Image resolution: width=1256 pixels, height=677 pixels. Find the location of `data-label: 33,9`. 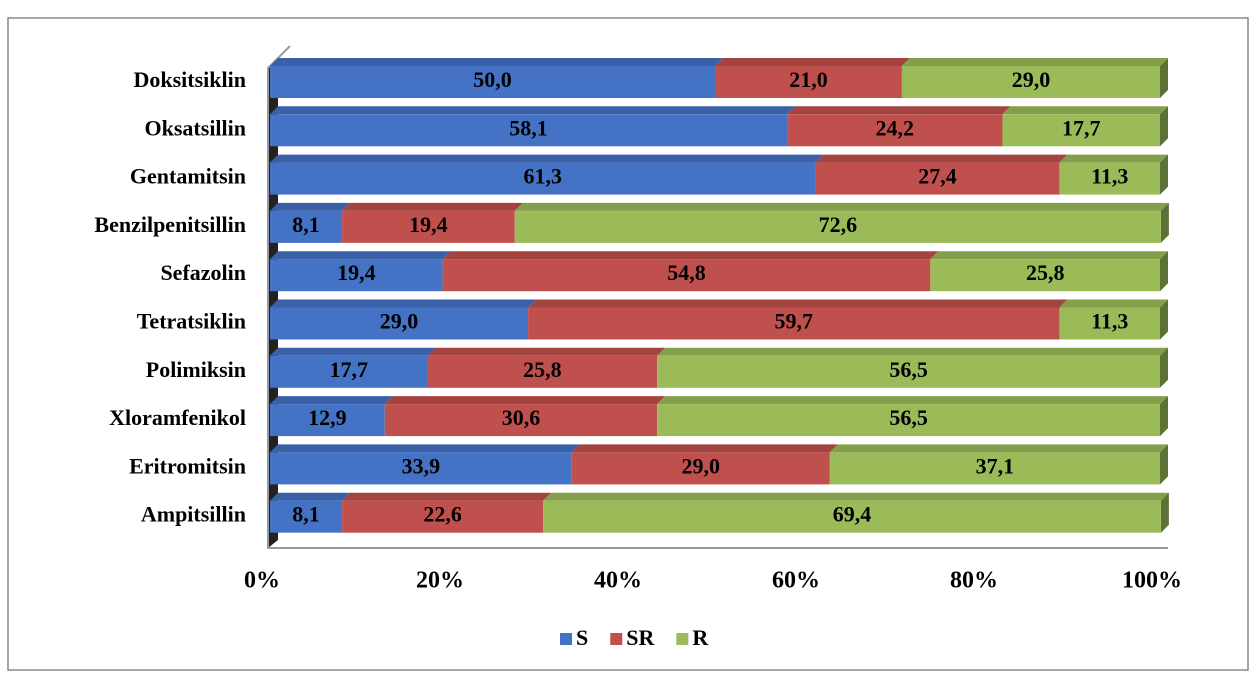

data-label: 33,9 is located at coordinates (421, 465).